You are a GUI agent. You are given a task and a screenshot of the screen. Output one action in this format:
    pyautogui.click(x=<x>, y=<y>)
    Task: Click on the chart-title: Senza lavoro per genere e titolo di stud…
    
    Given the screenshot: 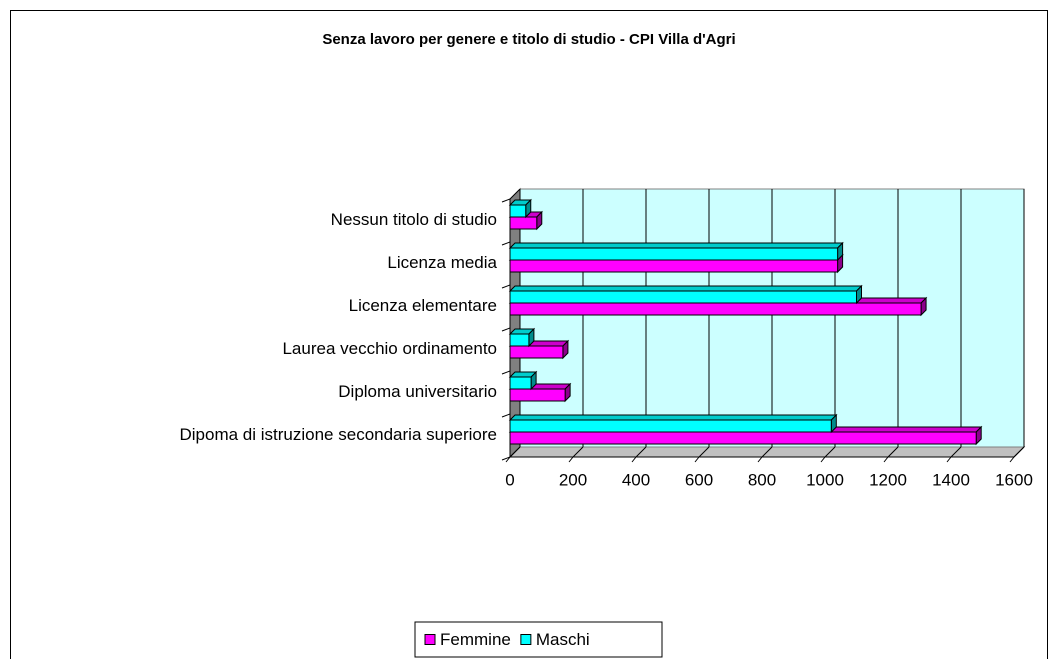 What is the action you would take?
    pyautogui.click(x=528, y=39)
    